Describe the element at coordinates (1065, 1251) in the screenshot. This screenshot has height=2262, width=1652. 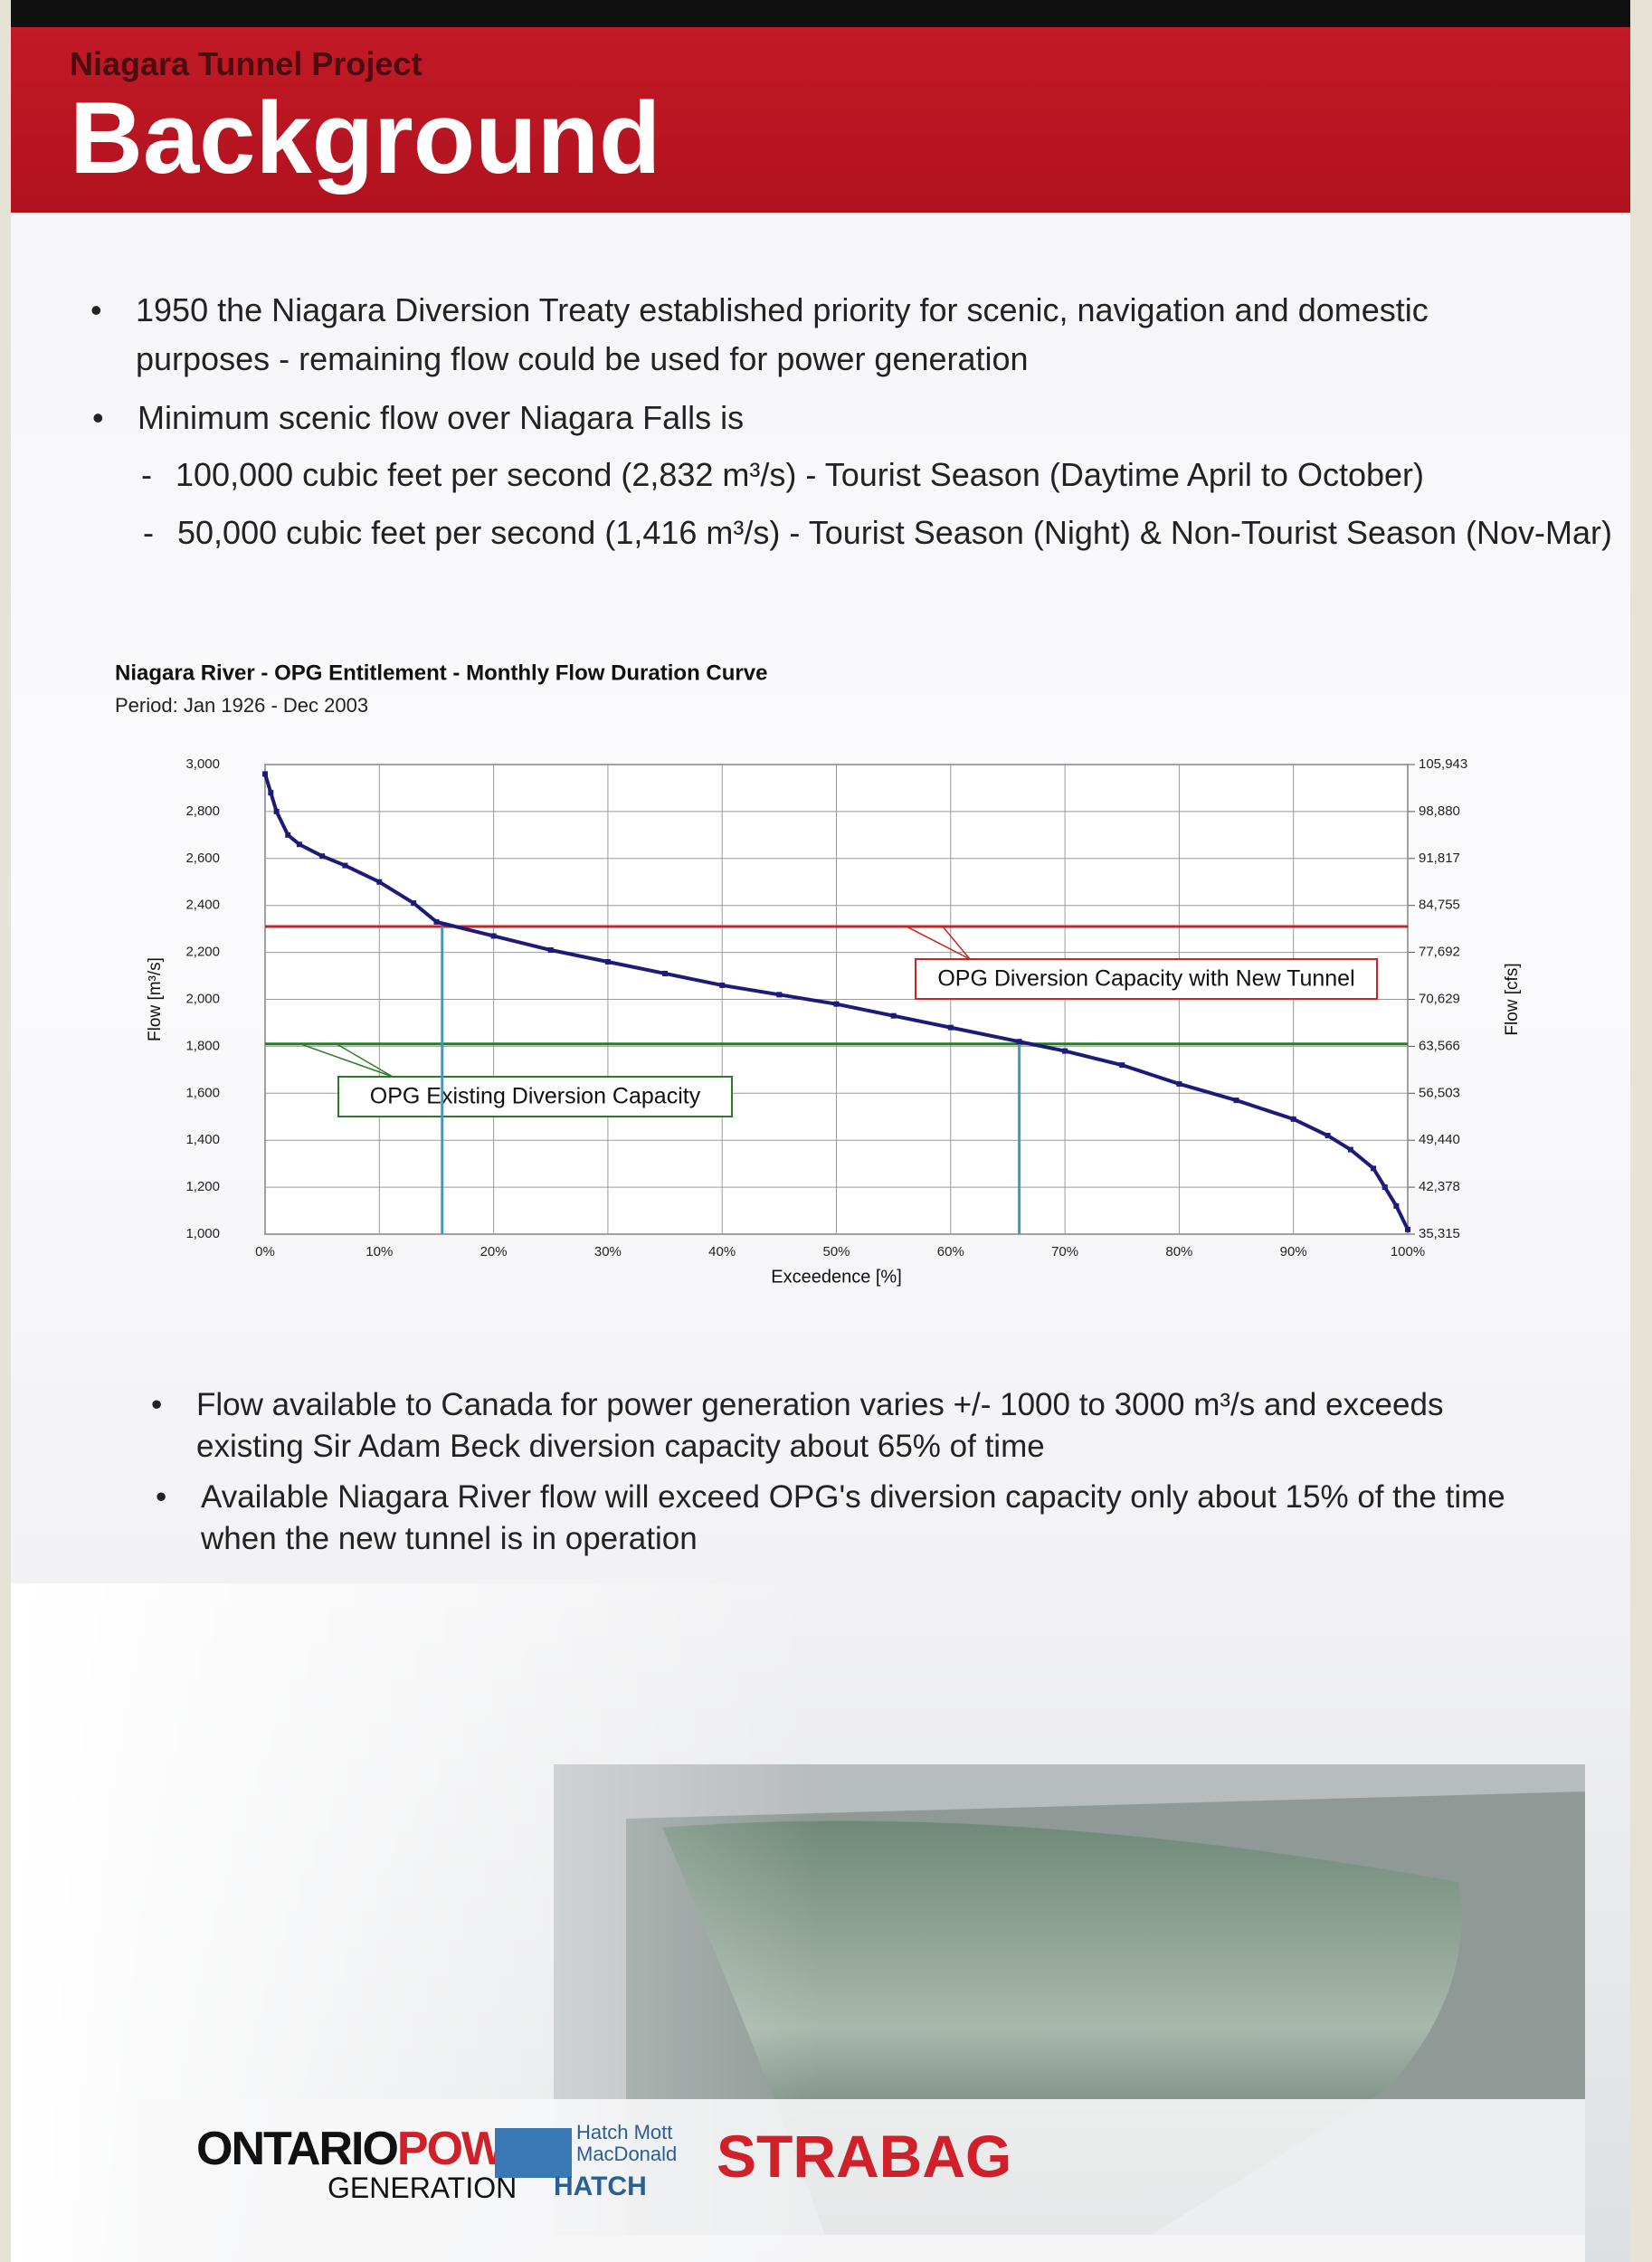
I see `x-tick-label: 70%` at that location.